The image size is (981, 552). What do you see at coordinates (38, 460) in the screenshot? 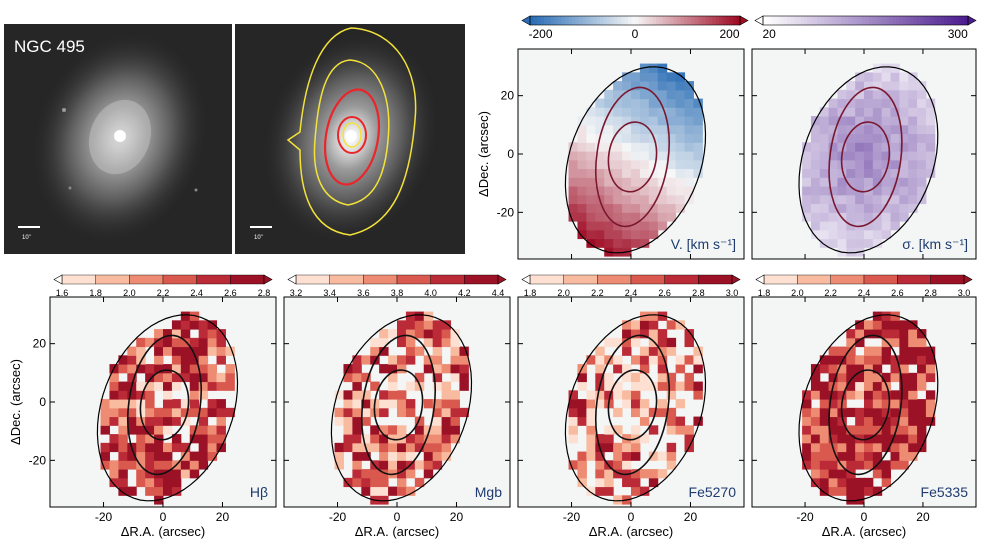
I see `y-tick-label: -20` at bounding box center [38, 460].